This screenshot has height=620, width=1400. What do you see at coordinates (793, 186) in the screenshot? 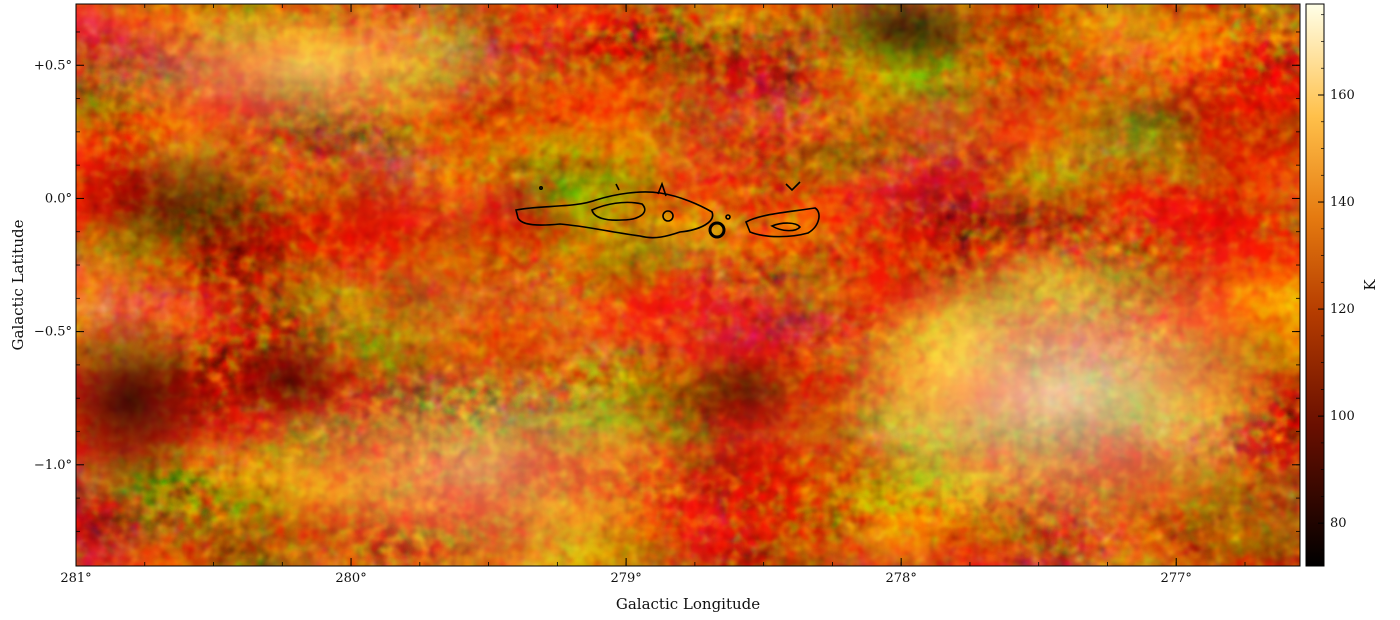
I see `contour-tick-east` at bounding box center [793, 186].